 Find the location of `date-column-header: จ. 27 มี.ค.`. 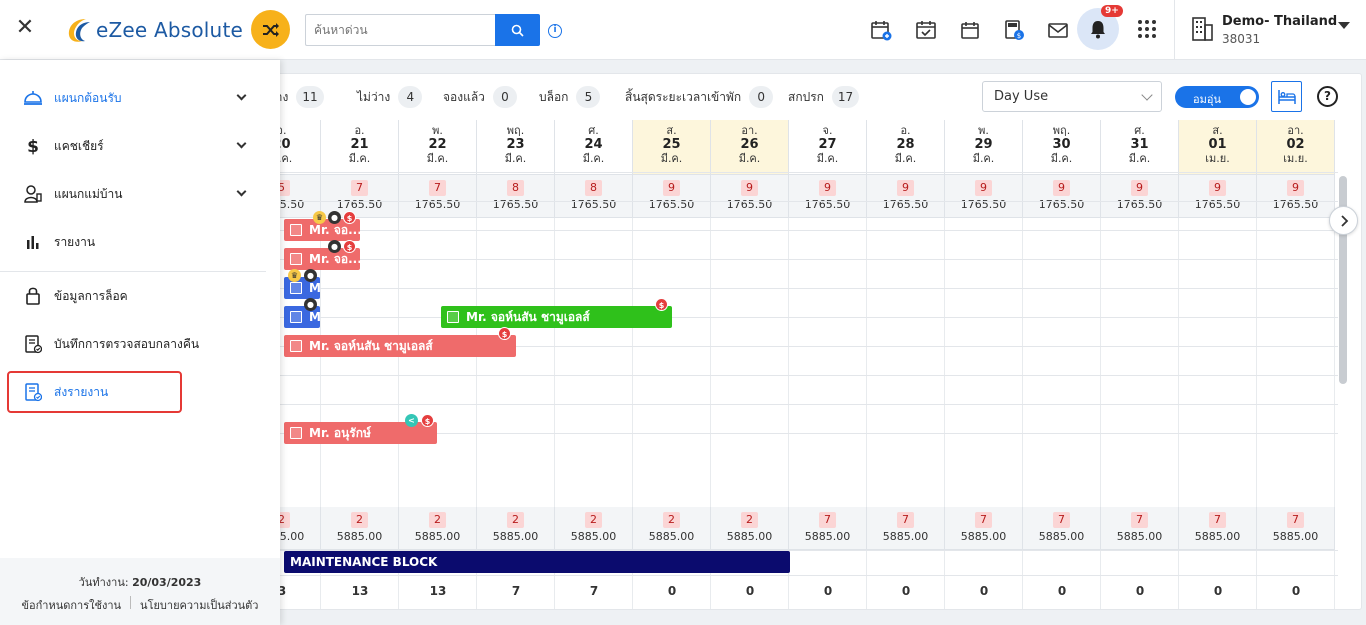

date-column-header: จ. 27 มี.ค. is located at coordinates (828, 147).